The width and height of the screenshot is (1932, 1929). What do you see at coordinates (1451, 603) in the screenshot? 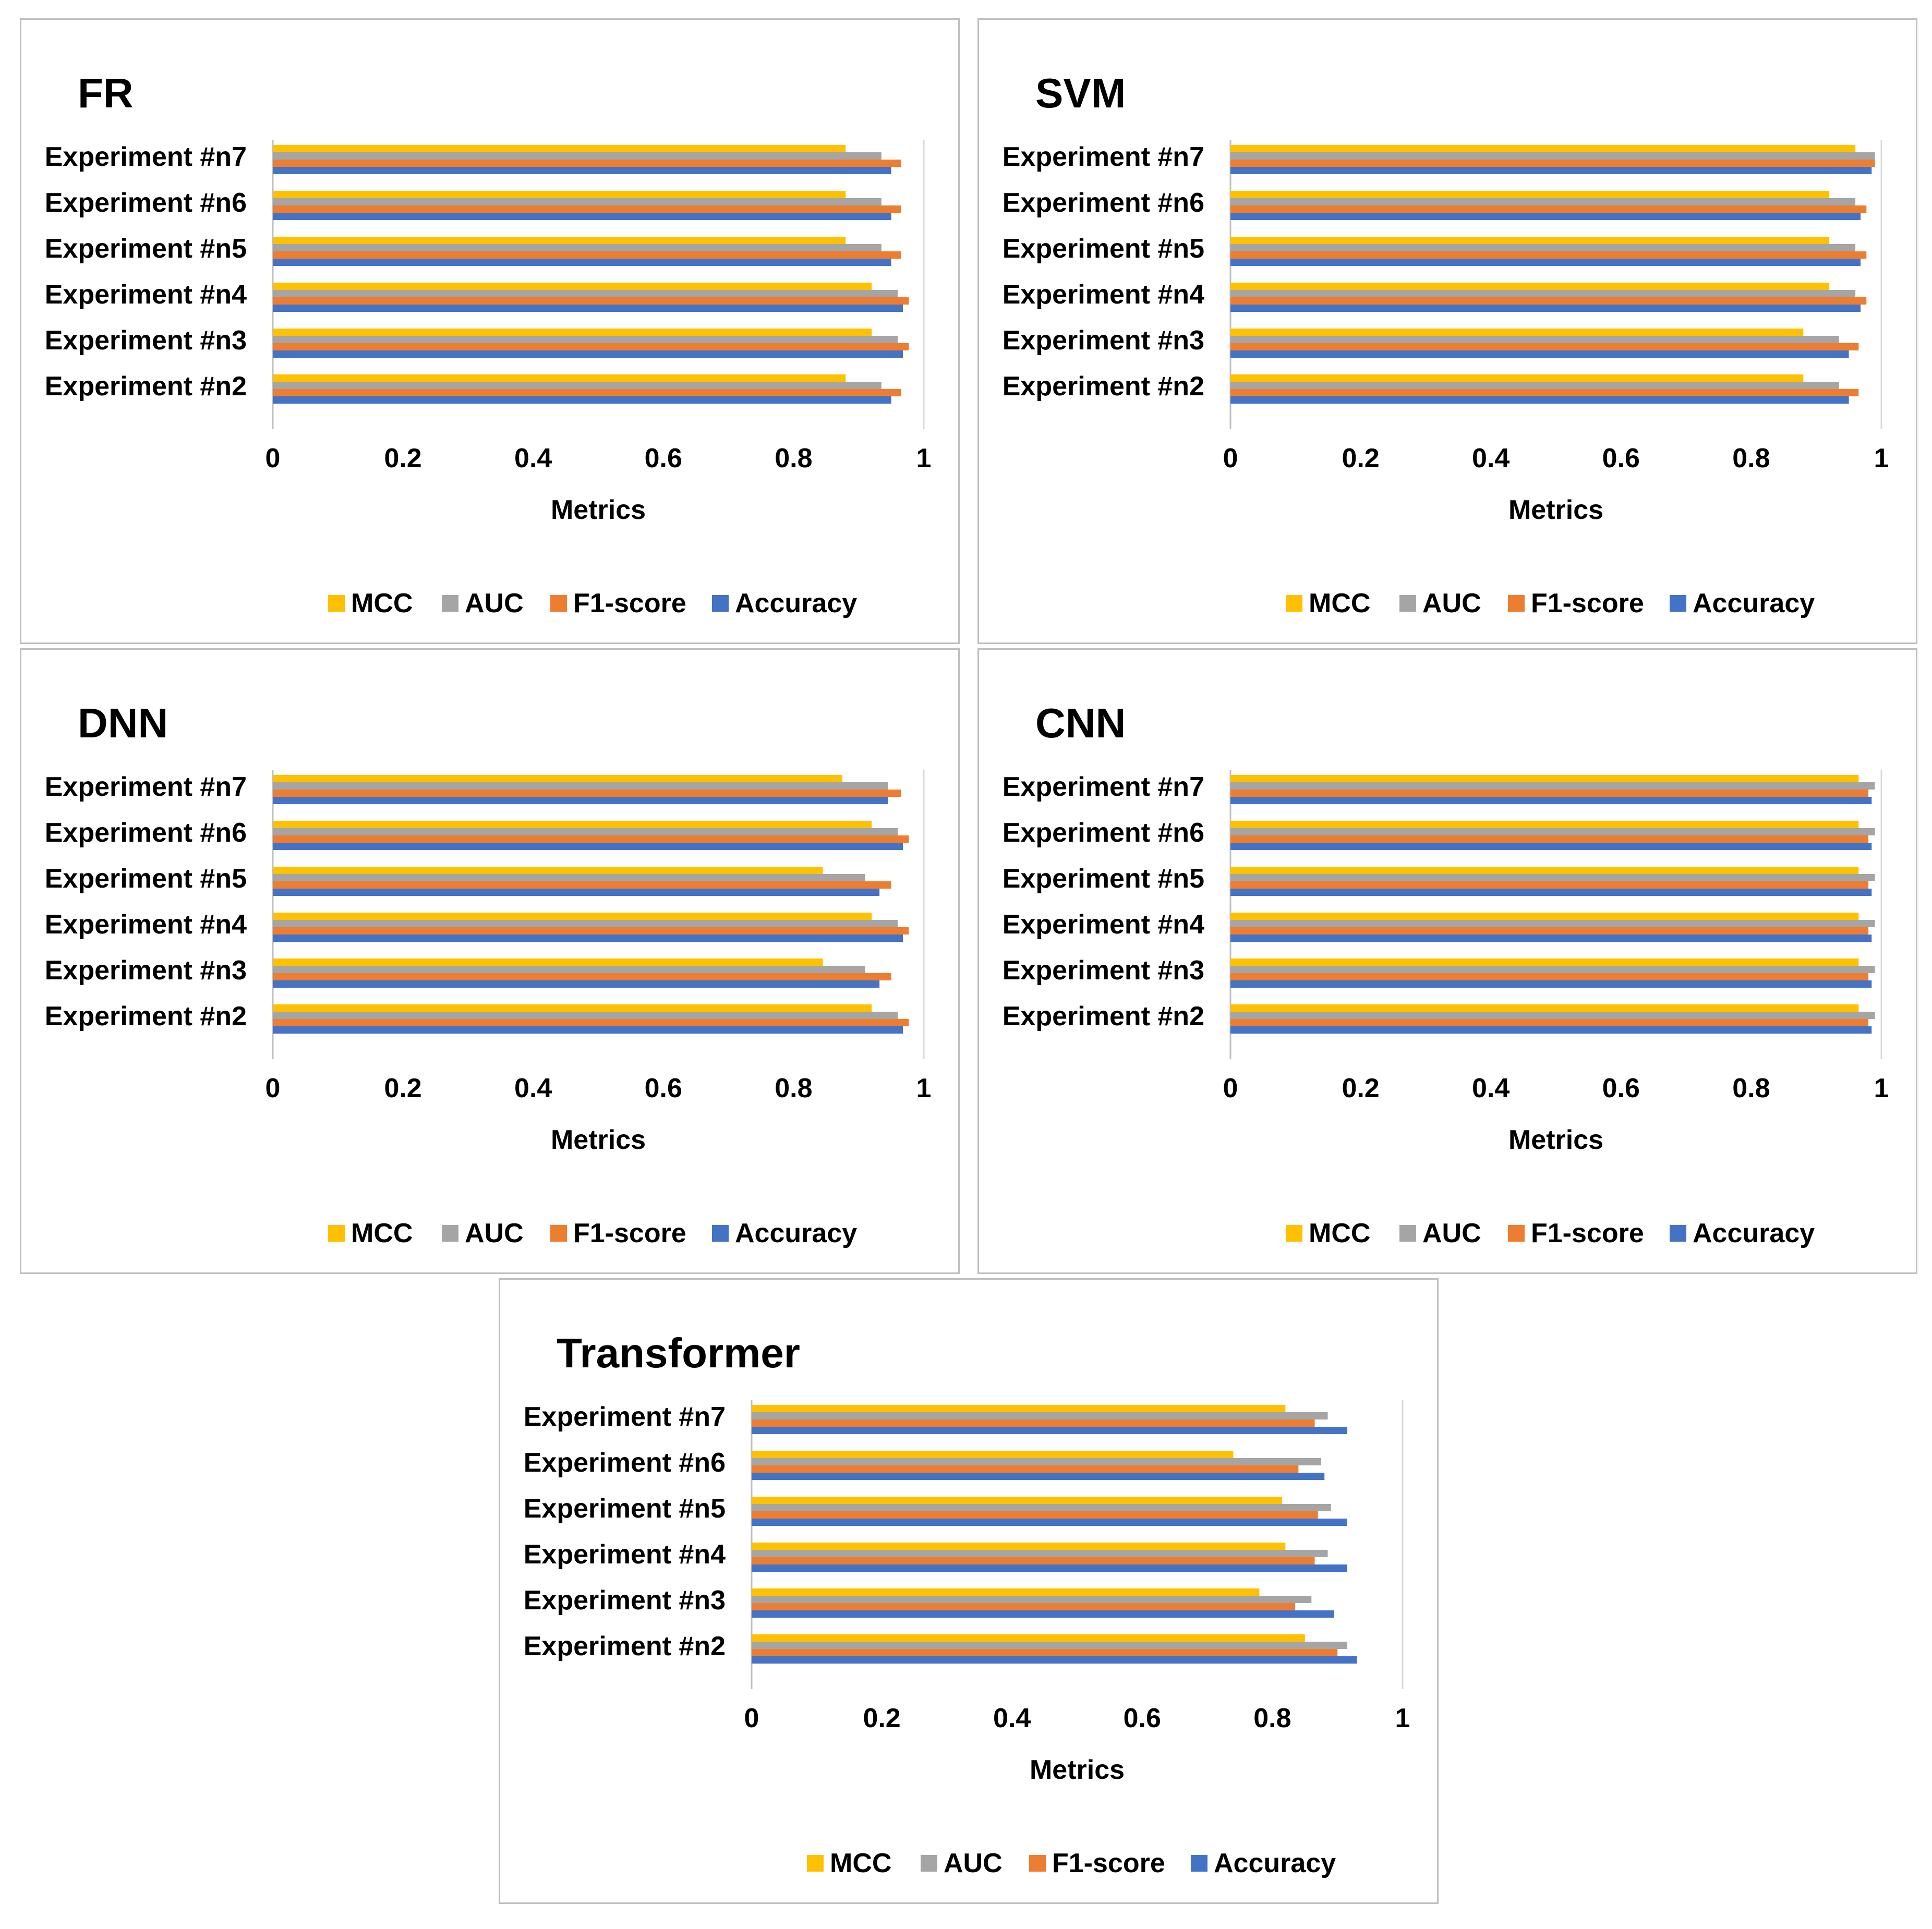
I see `legend-label: AUC` at bounding box center [1451, 603].